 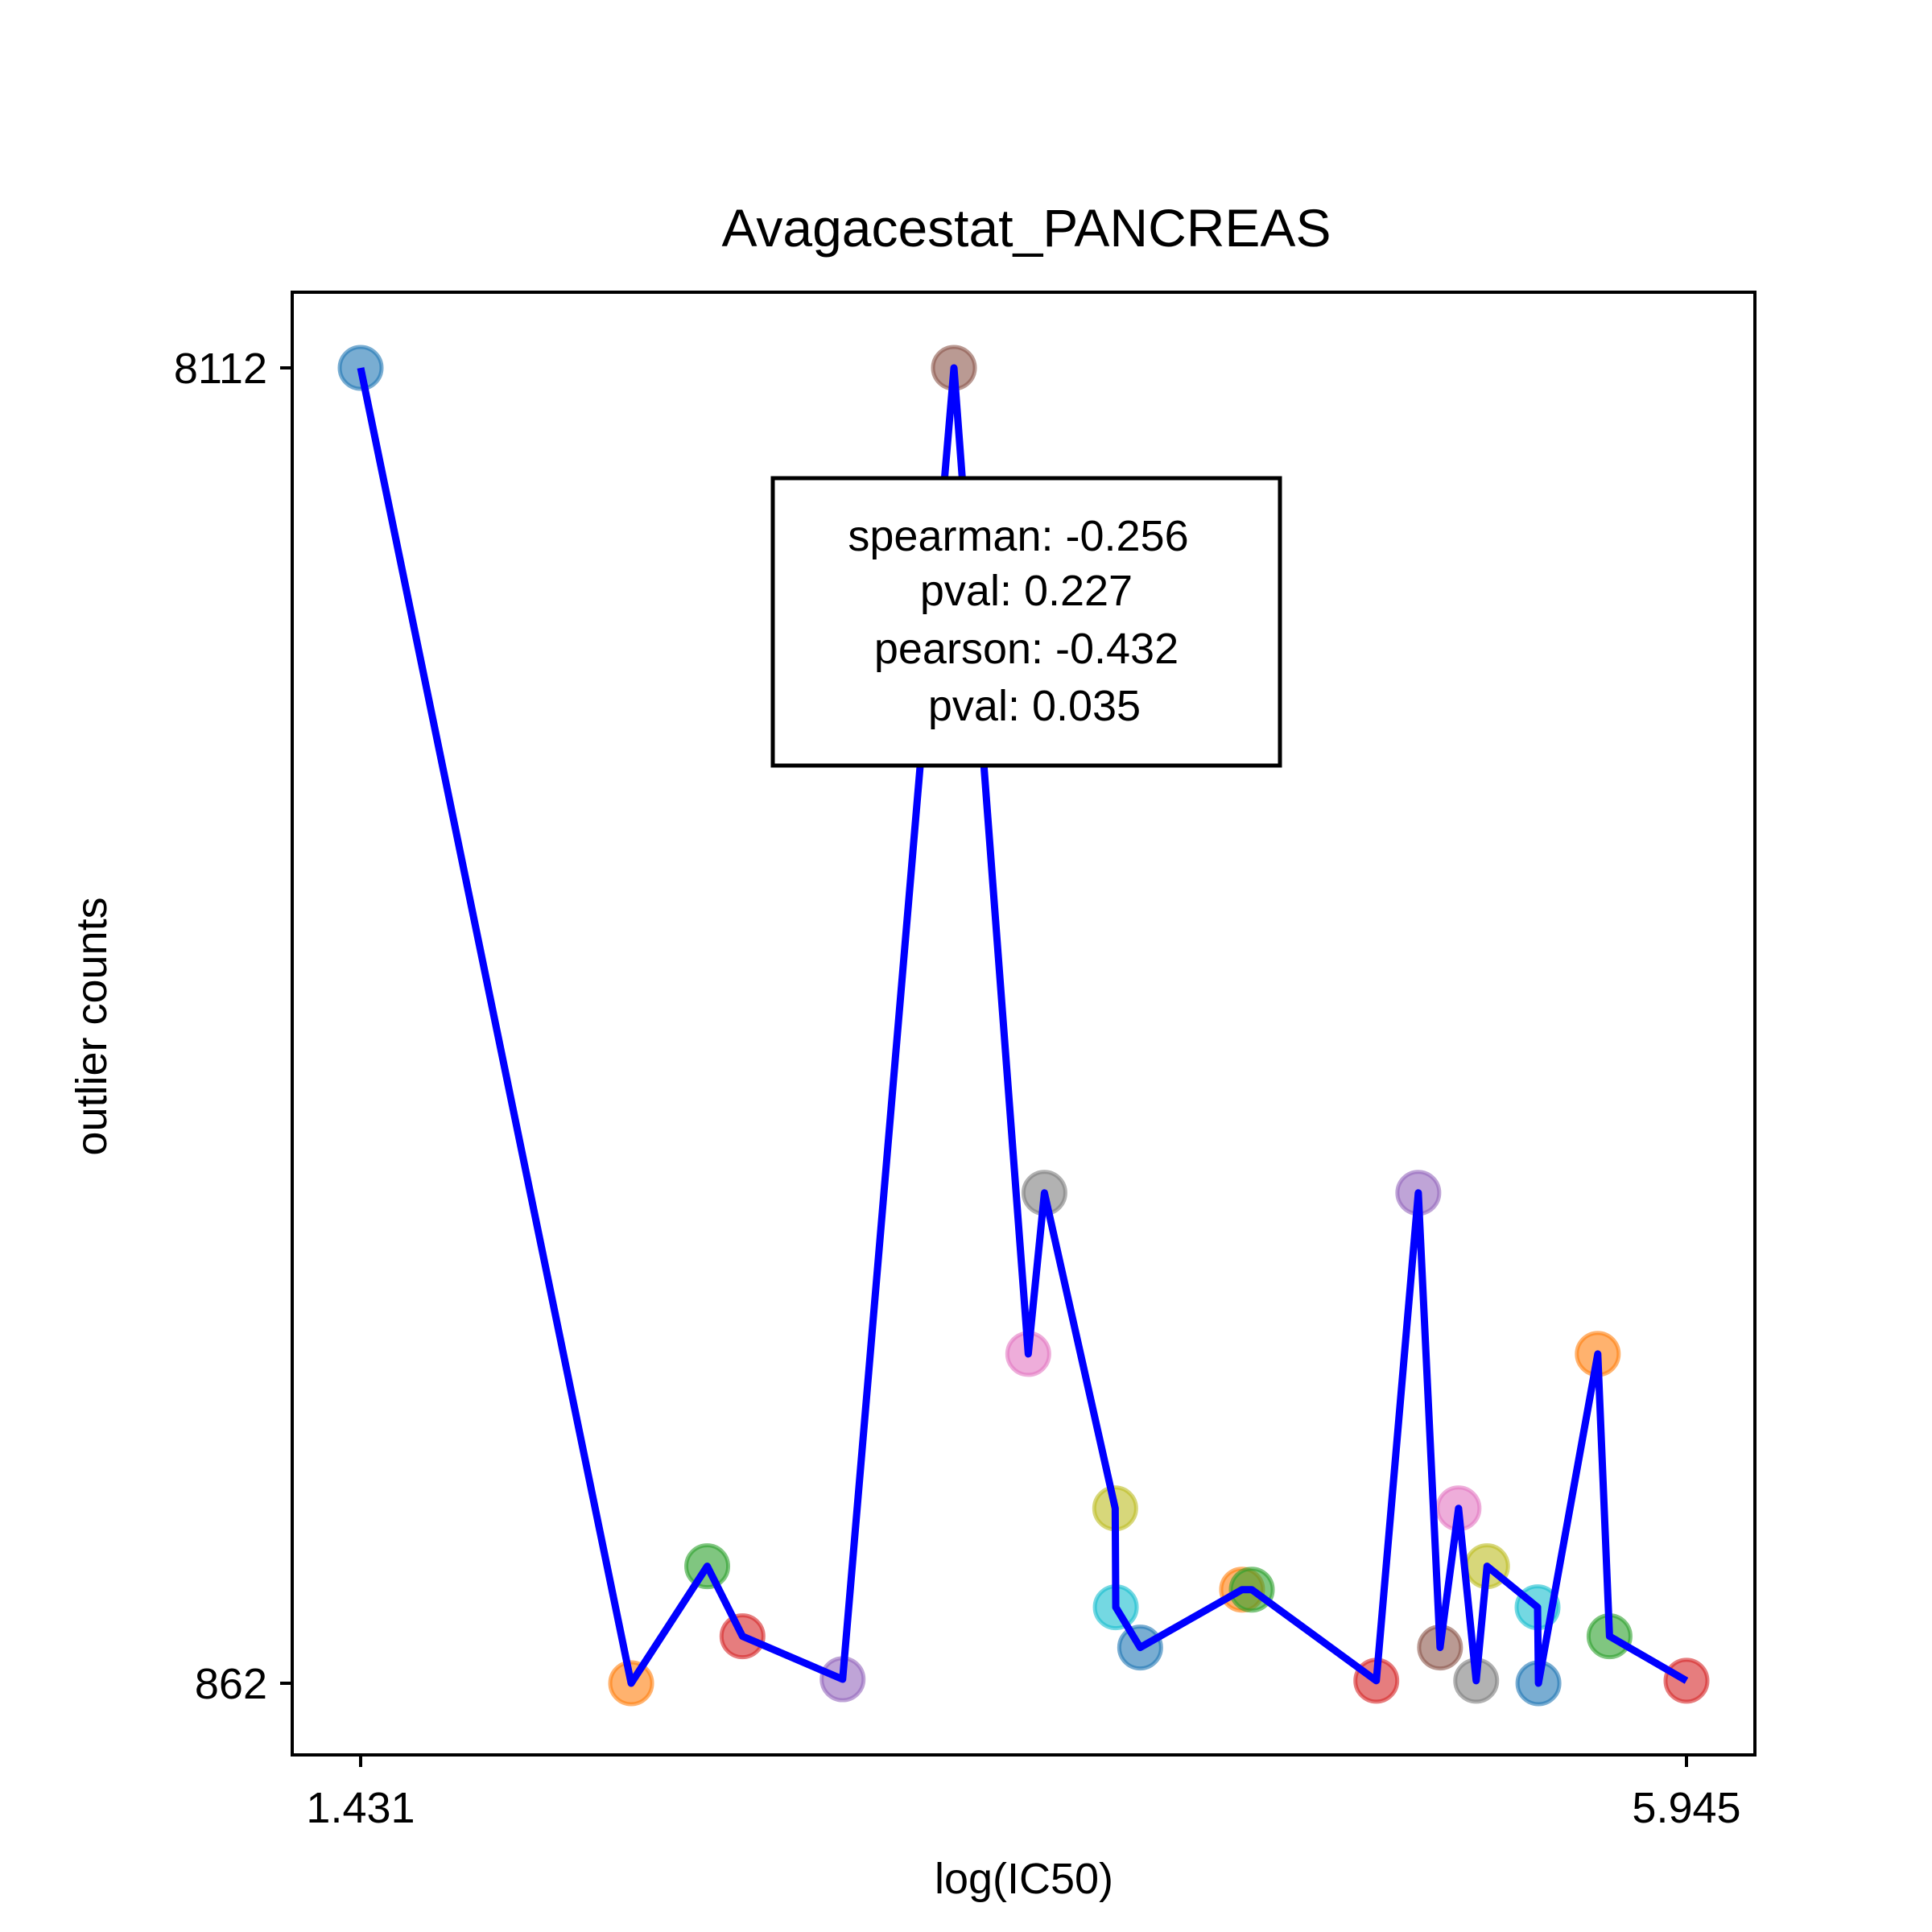 What do you see at coordinates (1024, 1879) in the screenshot?
I see `x-axis-label: log(IC50)` at bounding box center [1024, 1879].